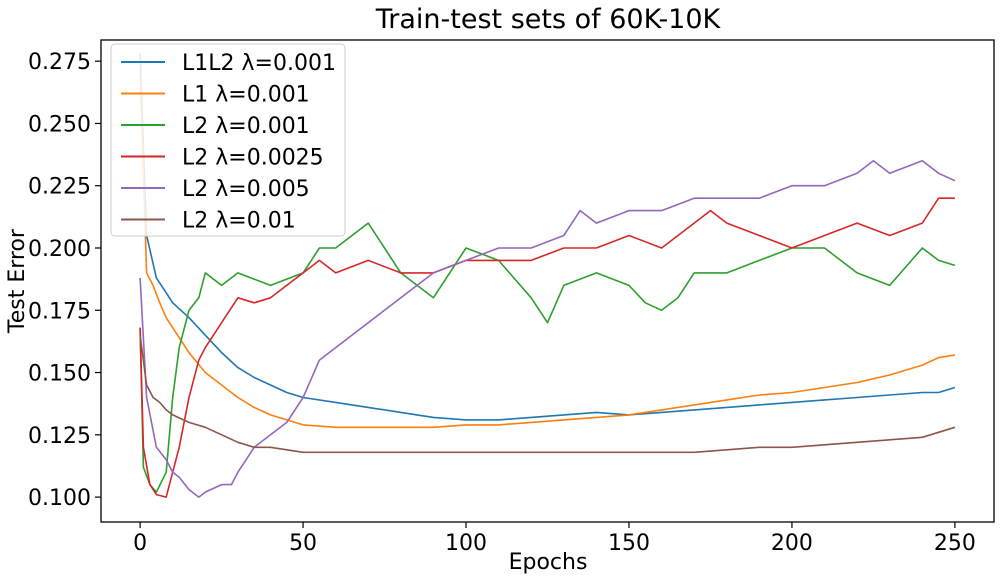 The image size is (1001, 580). I want to click on y-tick-label: 0.125, so click(59, 436).